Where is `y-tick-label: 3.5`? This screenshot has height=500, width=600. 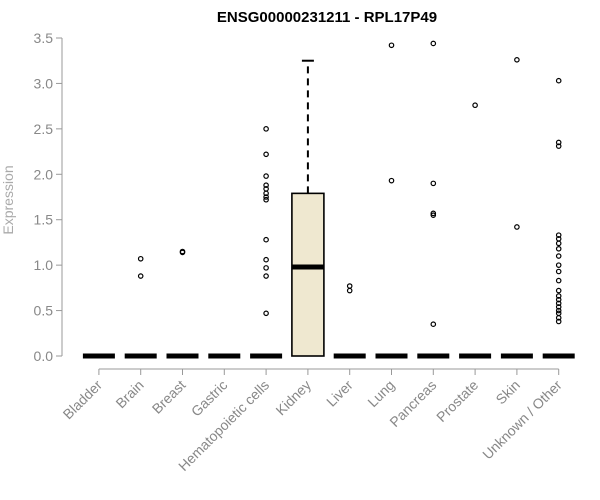
y-tick-label: 3.5 is located at coordinates (44, 38).